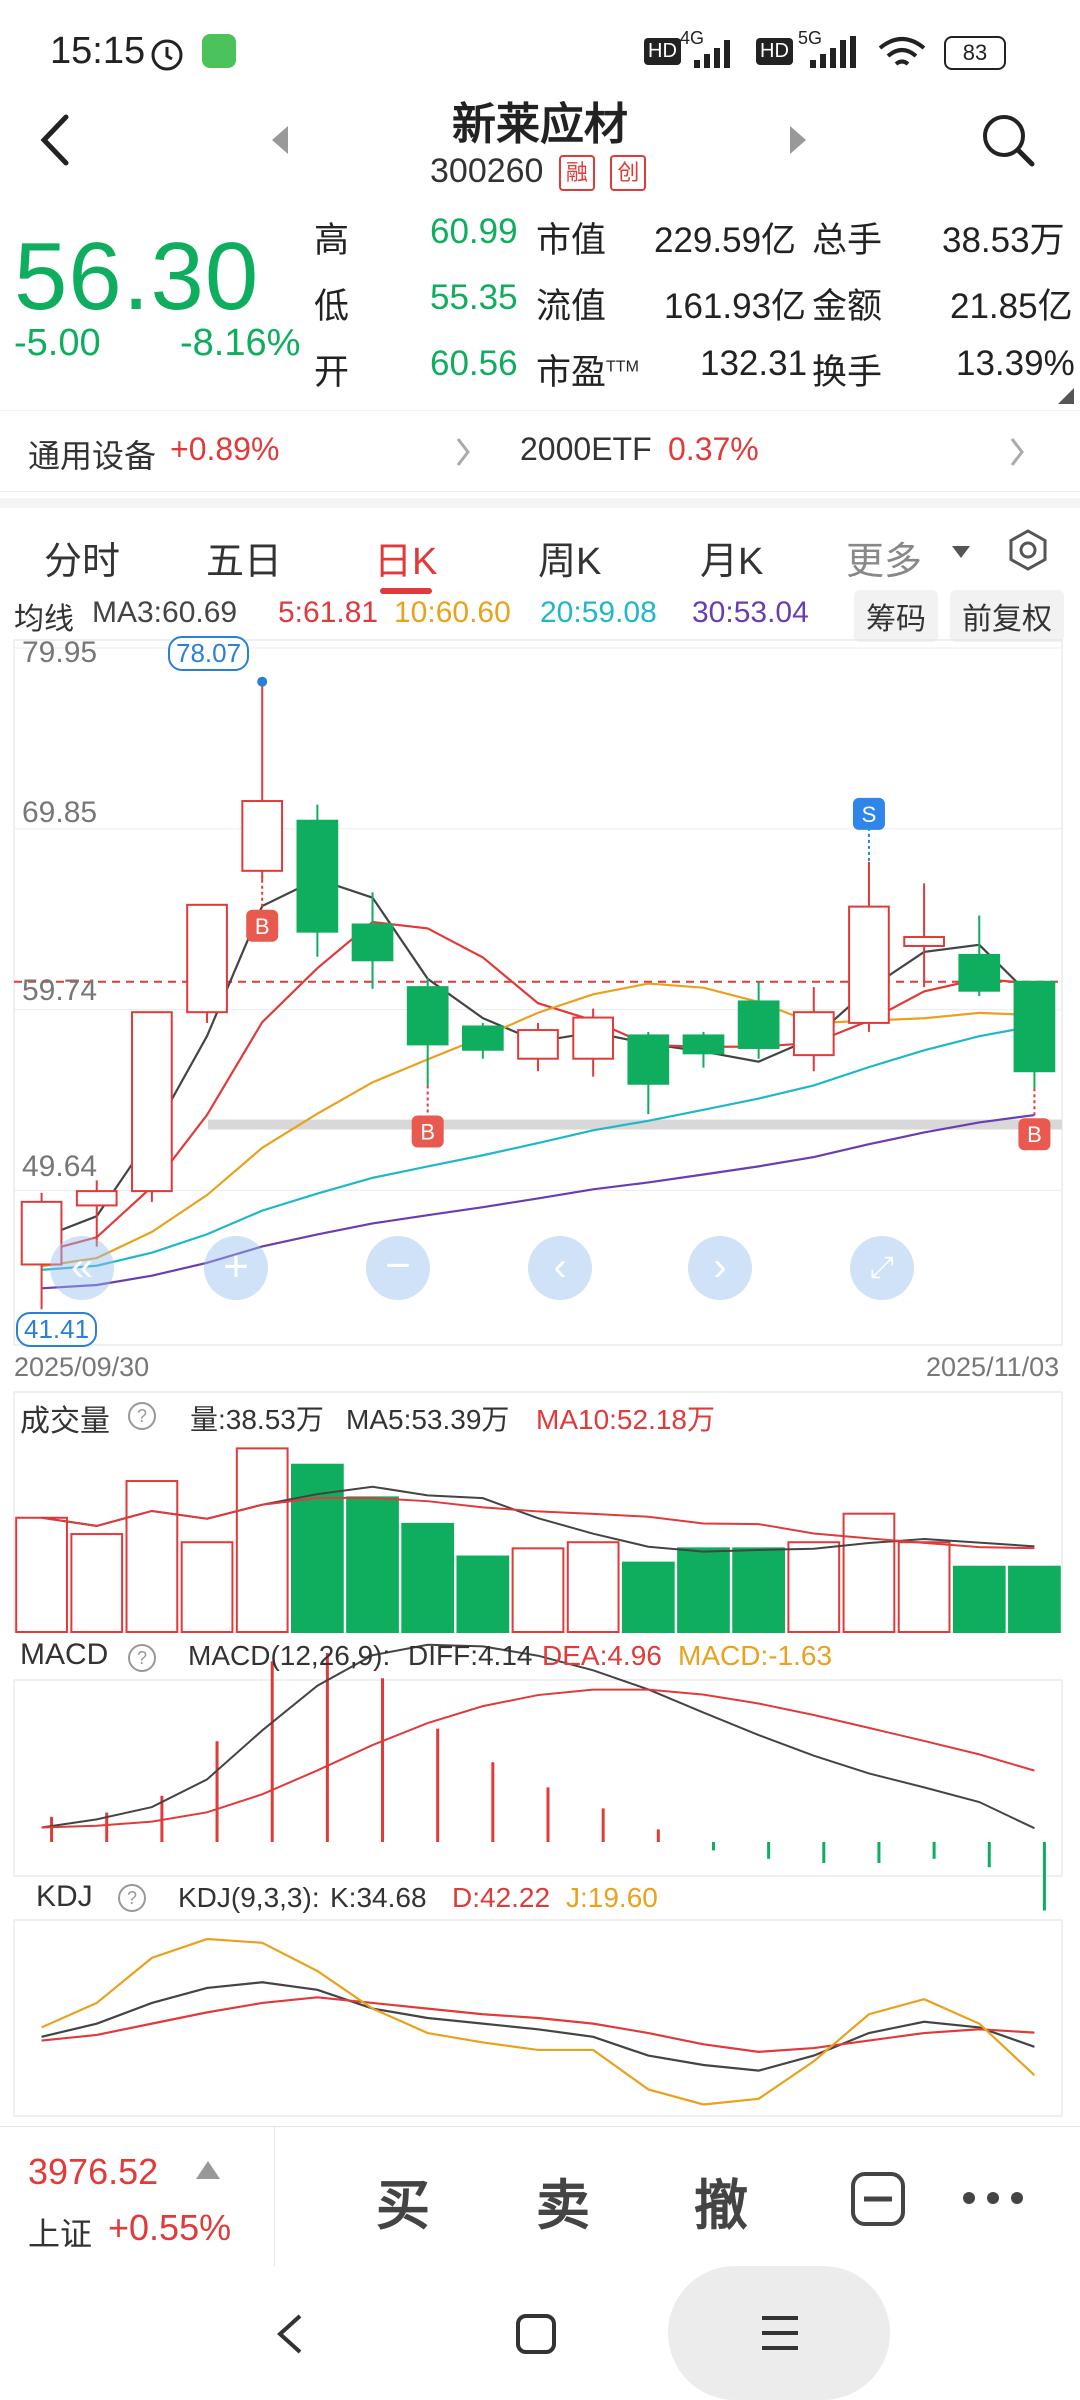  What do you see at coordinates (961, 552) in the screenshot?
I see `dropdown-triangle-icon` at bounding box center [961, 552].